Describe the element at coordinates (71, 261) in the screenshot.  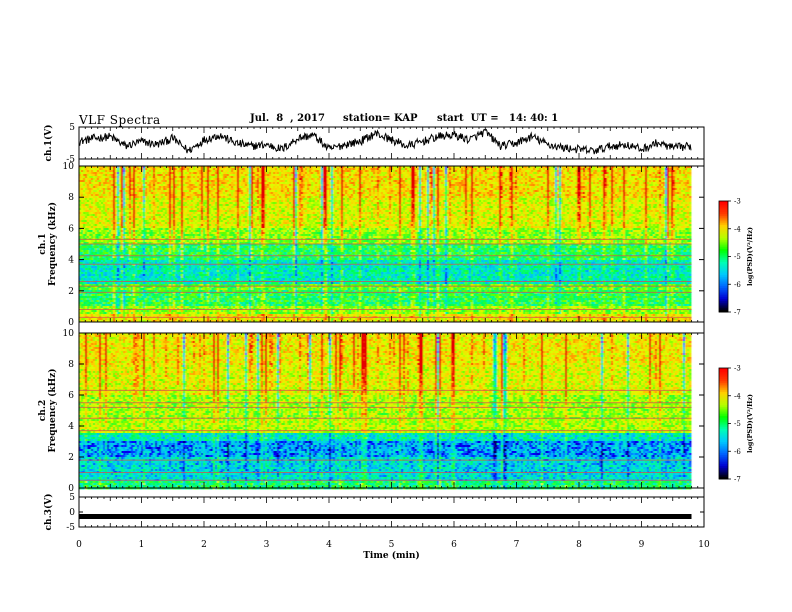
I see `ch1-freq-tick-label: 4` at that location.